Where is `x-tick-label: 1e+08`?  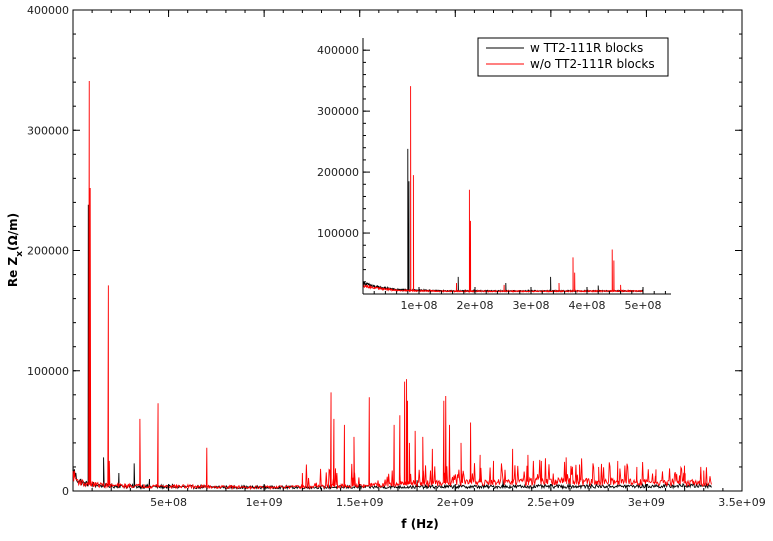 x-tick-label: 1e+08 is located at coordinates (419, 305).